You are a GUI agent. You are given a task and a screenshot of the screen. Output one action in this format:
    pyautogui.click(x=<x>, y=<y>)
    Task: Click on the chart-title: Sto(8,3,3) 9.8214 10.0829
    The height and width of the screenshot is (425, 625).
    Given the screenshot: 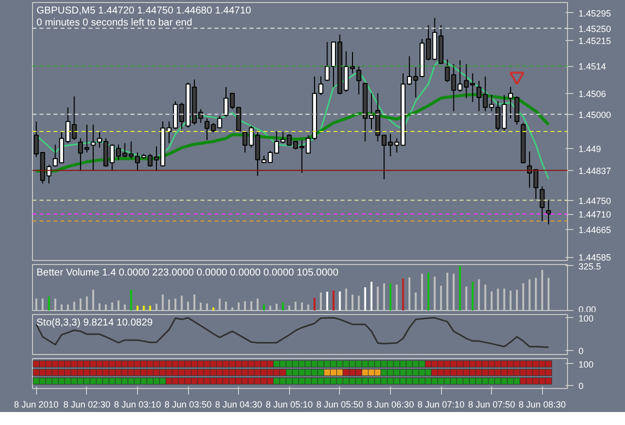 What is the action you would take?
    pyautogui.click(x=95, y=323)
    